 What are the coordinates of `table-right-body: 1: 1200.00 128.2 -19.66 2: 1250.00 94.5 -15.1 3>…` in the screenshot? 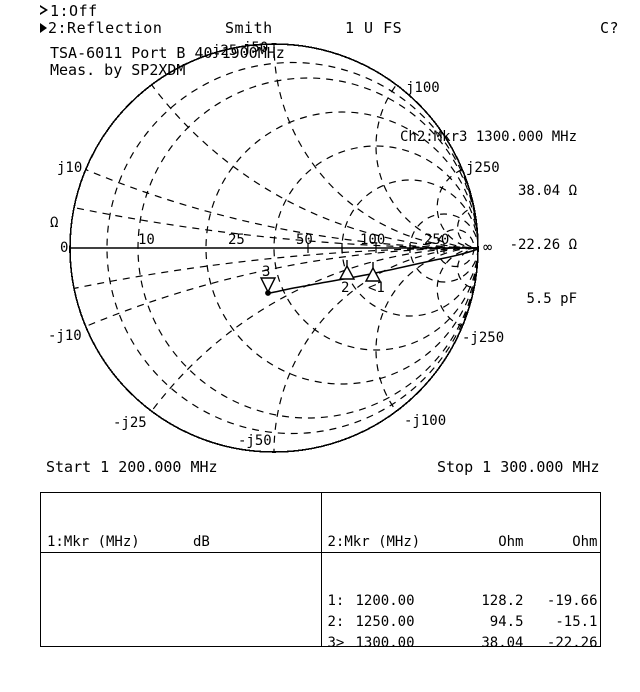 It's located at (461, 622).